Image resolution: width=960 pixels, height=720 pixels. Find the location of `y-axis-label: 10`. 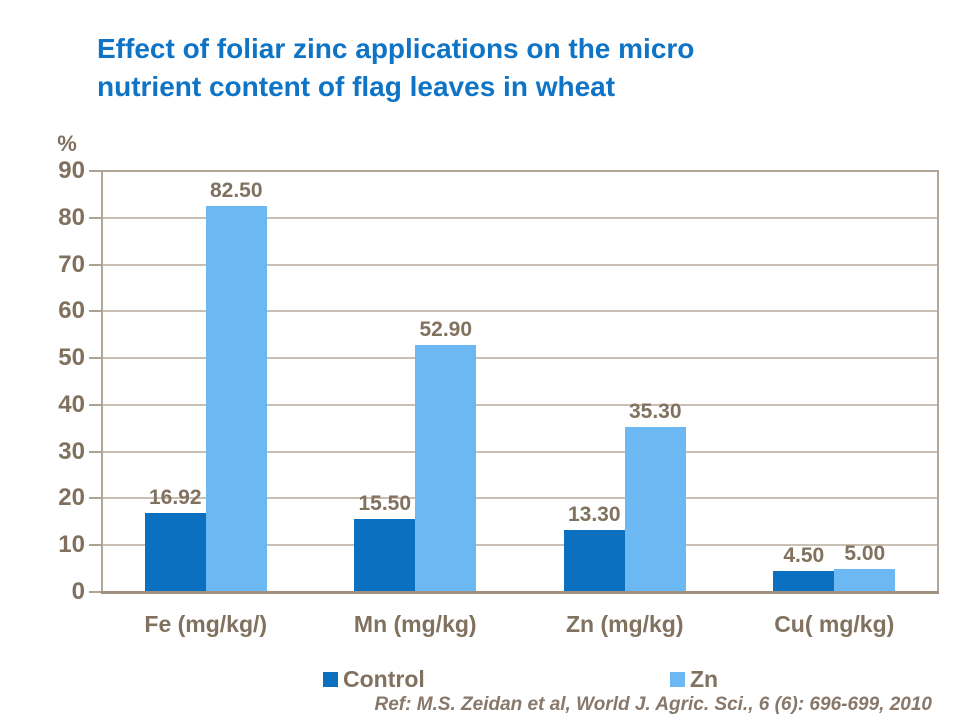

y-axis-label: 10 is located at coordinates (71, 545).